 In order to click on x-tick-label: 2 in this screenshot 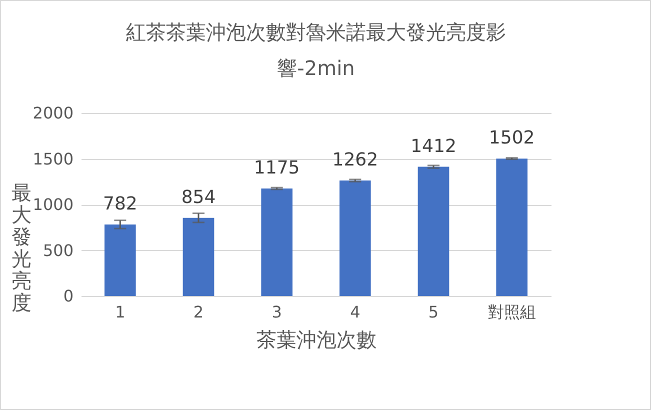, I will do `click(198, 312)`.